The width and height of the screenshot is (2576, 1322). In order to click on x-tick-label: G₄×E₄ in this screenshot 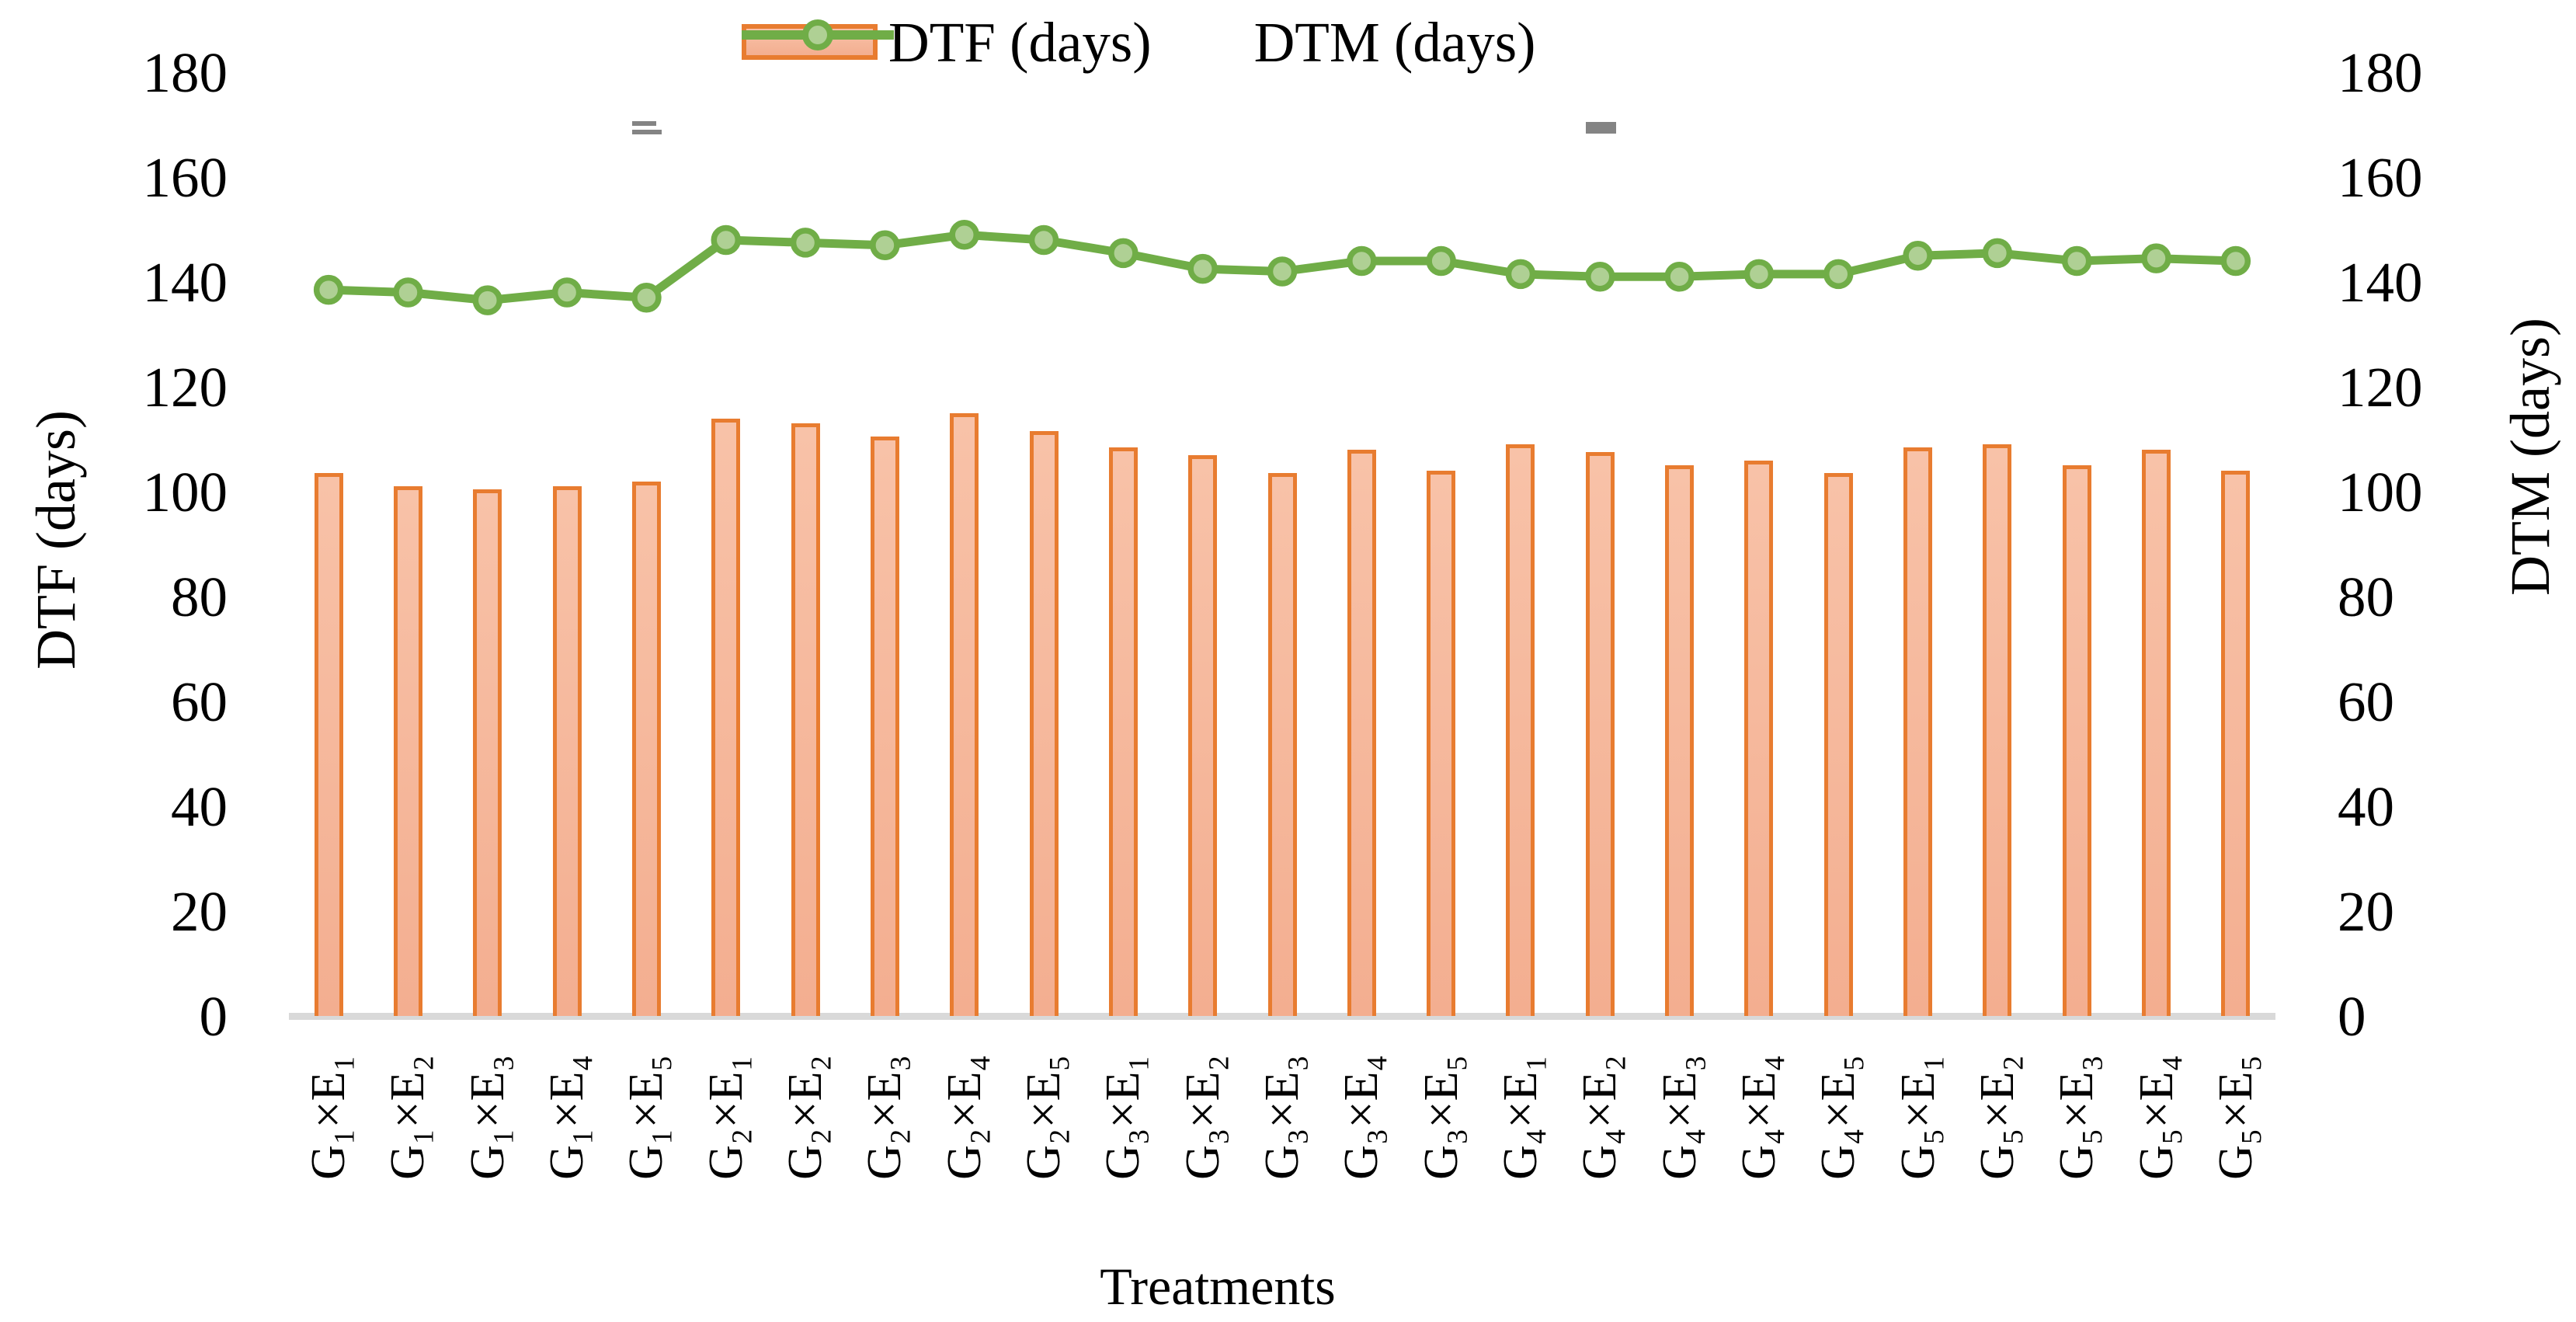, I will do `click(1758, 1117)`.